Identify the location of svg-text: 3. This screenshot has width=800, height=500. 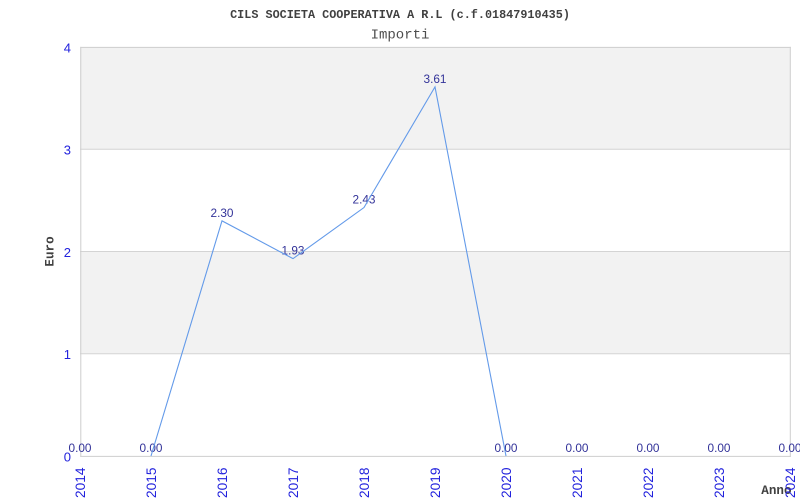
(67, 150).